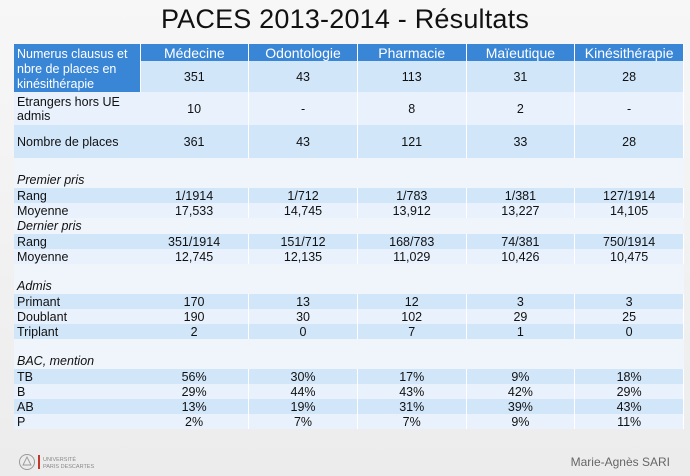  I want to click on cell: 11%, so click(629, 421).